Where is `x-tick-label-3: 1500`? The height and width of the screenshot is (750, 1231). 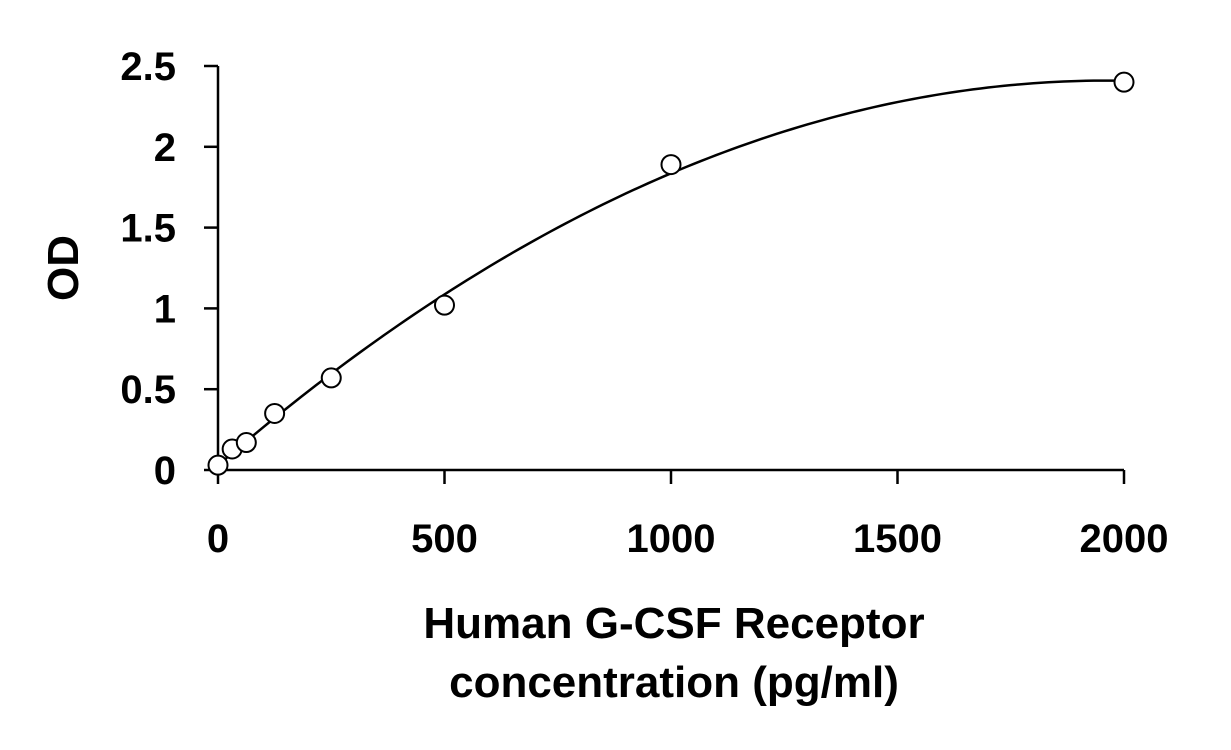 x-tick-label-3: 1500 is located at coordinates (897, 539).